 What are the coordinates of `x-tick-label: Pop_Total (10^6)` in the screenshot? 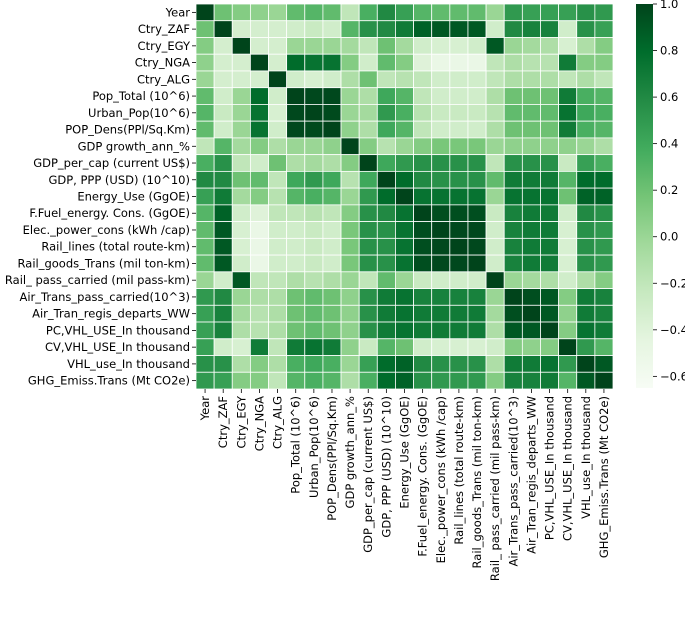 It's located at (296, 445).